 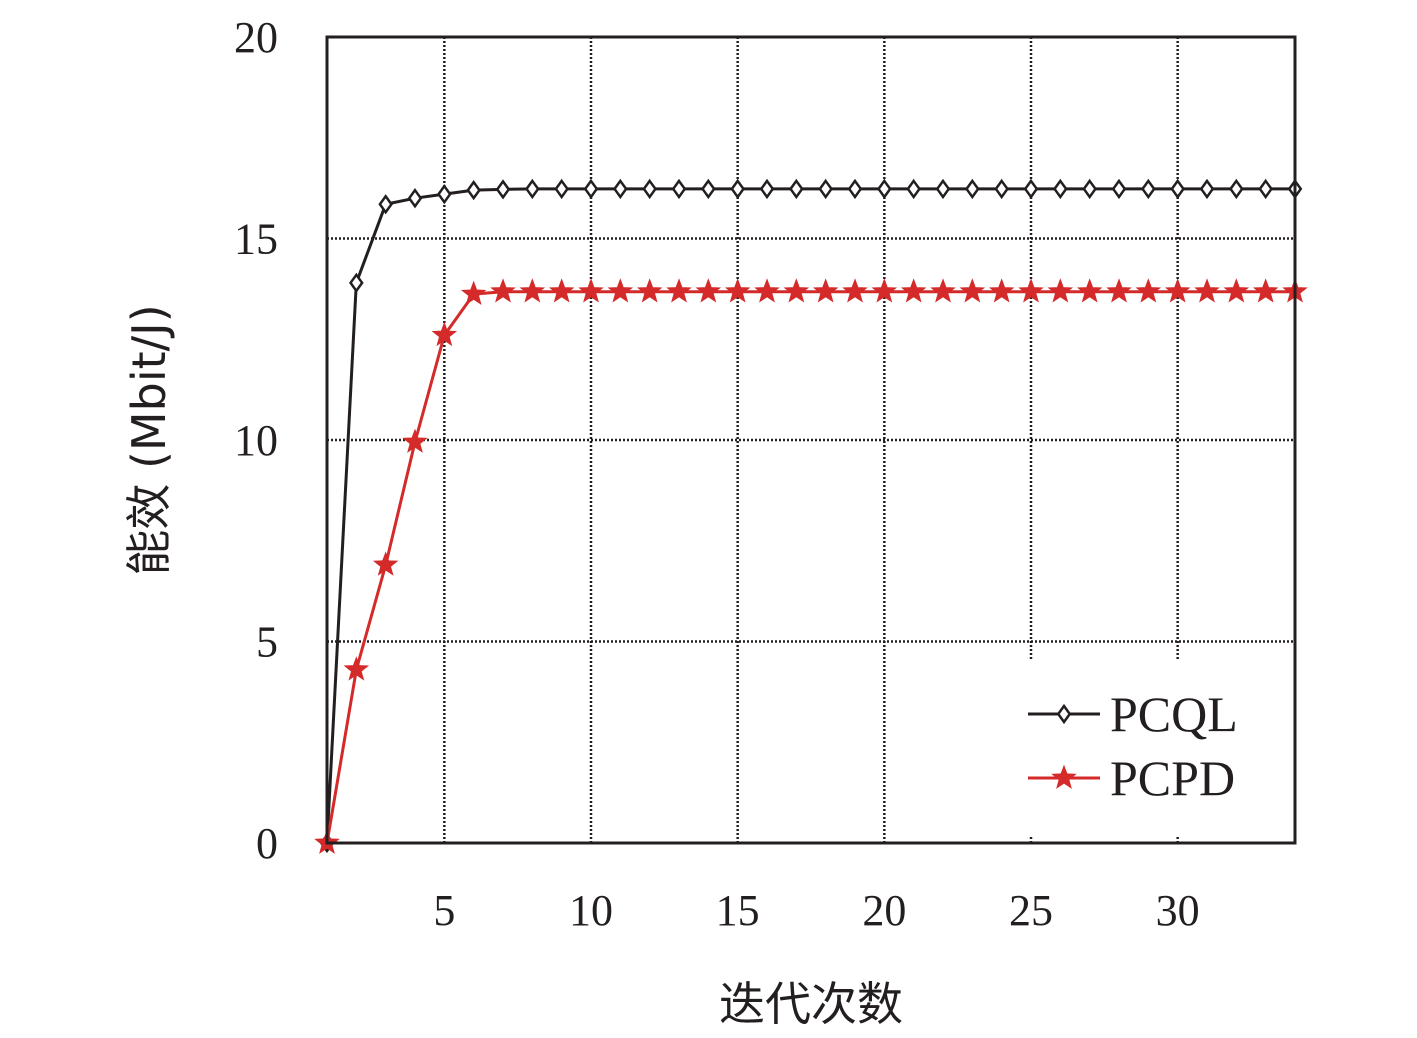 I want to click on legend-marker-pcpd, so click(x=1064, y=776).